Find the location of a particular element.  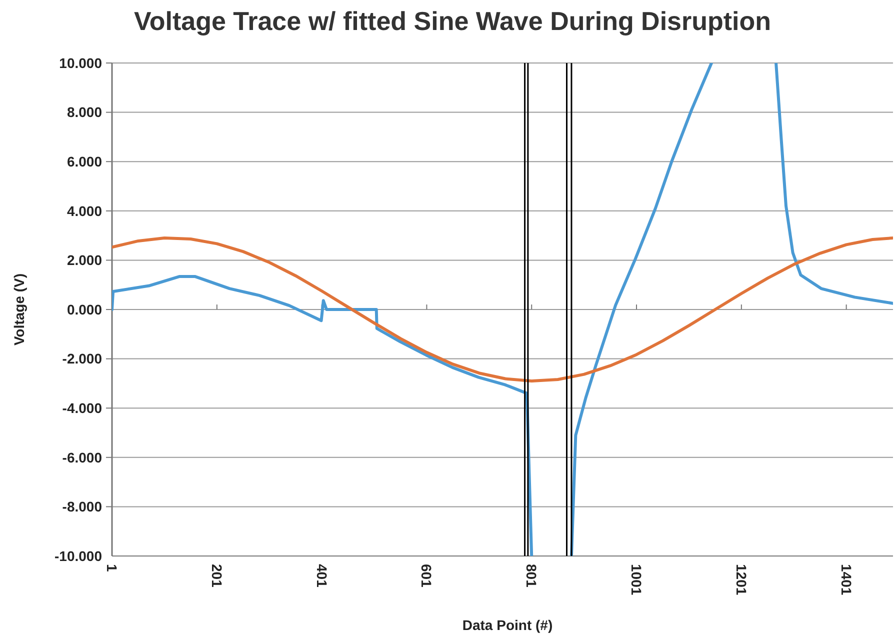

x-tick-label: 1201 is located at coordinates (741, 580).